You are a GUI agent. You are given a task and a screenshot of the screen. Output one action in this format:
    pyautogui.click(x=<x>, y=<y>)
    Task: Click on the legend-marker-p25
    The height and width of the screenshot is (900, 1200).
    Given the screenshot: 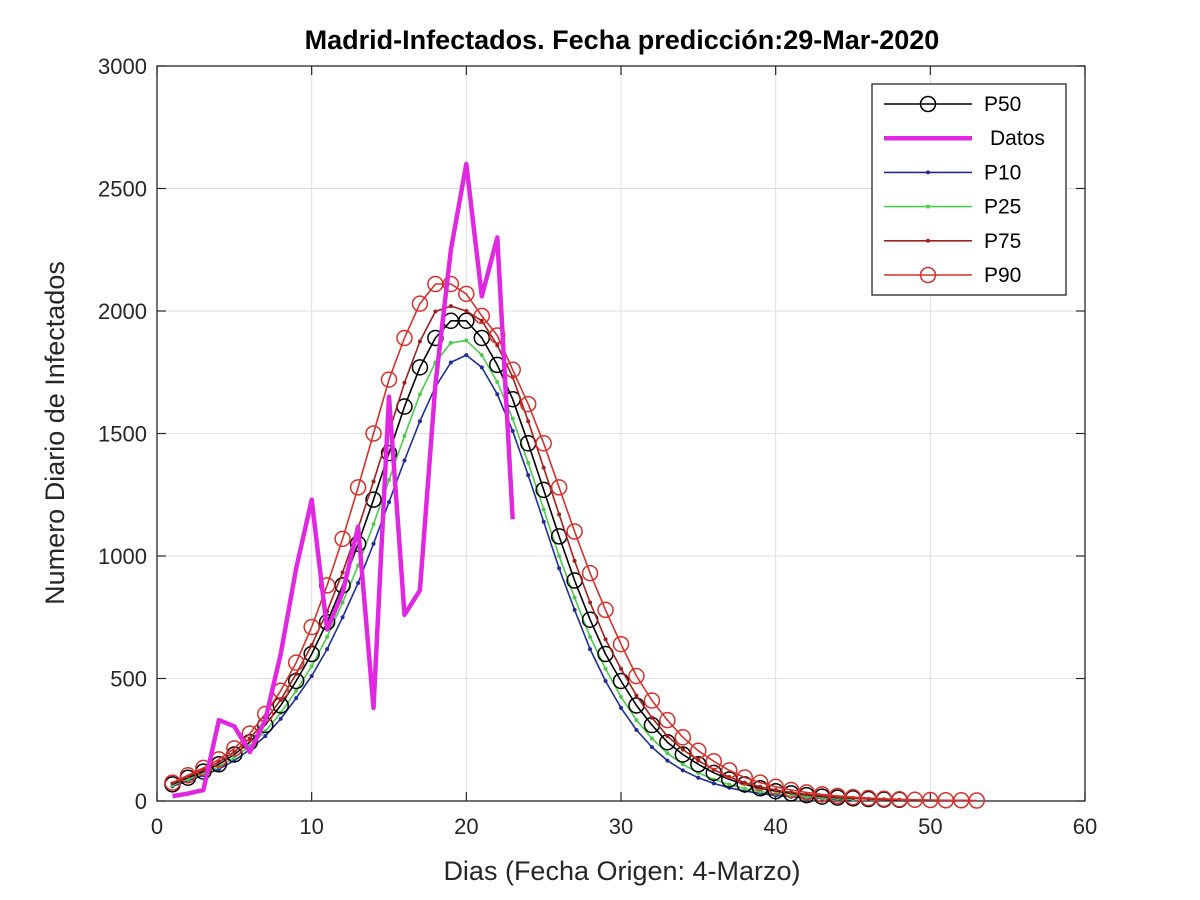 What is the action you would take?
    pyautogui.click(x=928, y=206)
    